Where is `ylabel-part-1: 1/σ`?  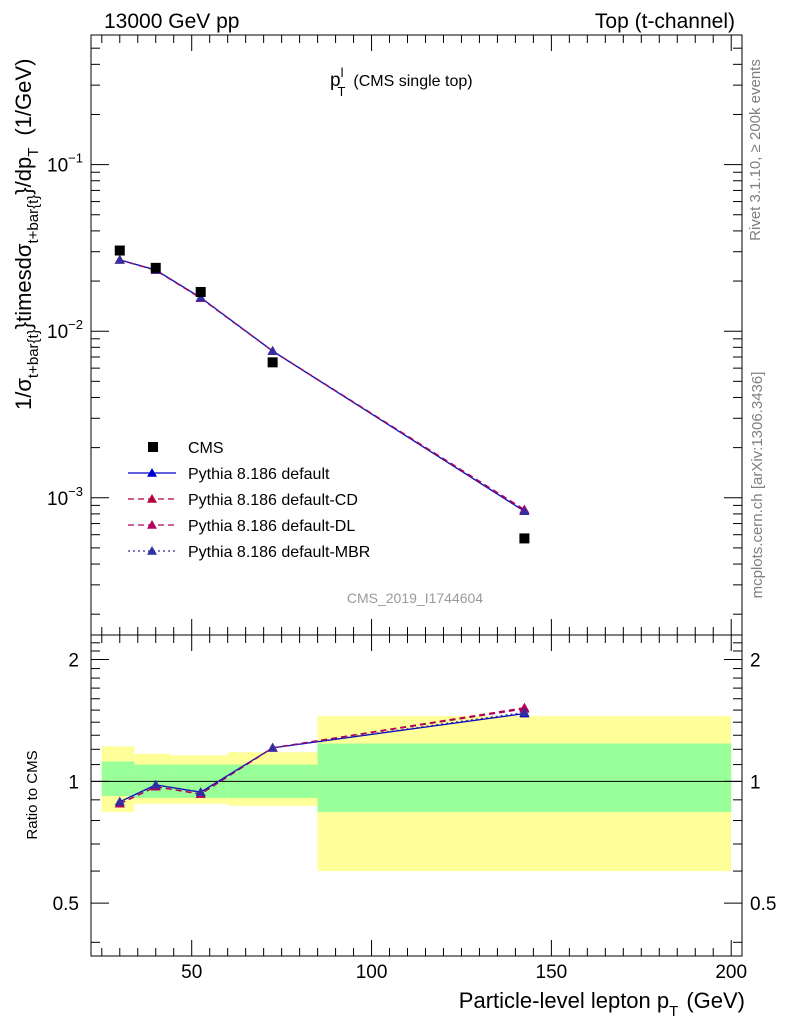 ylabel-part-1: 1/σ is located at coordinates (23, 394).